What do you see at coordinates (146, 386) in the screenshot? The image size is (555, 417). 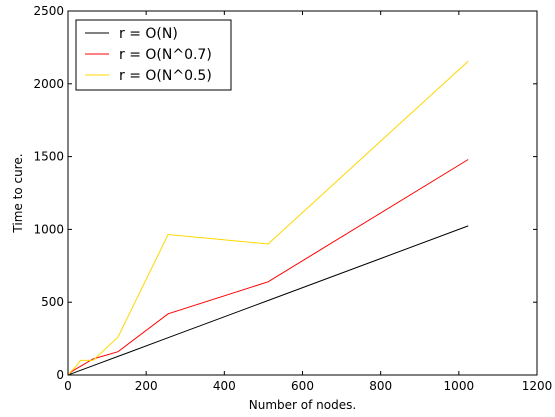 I see `x-tick-label-1: 200` at bounding box center [146, 386].